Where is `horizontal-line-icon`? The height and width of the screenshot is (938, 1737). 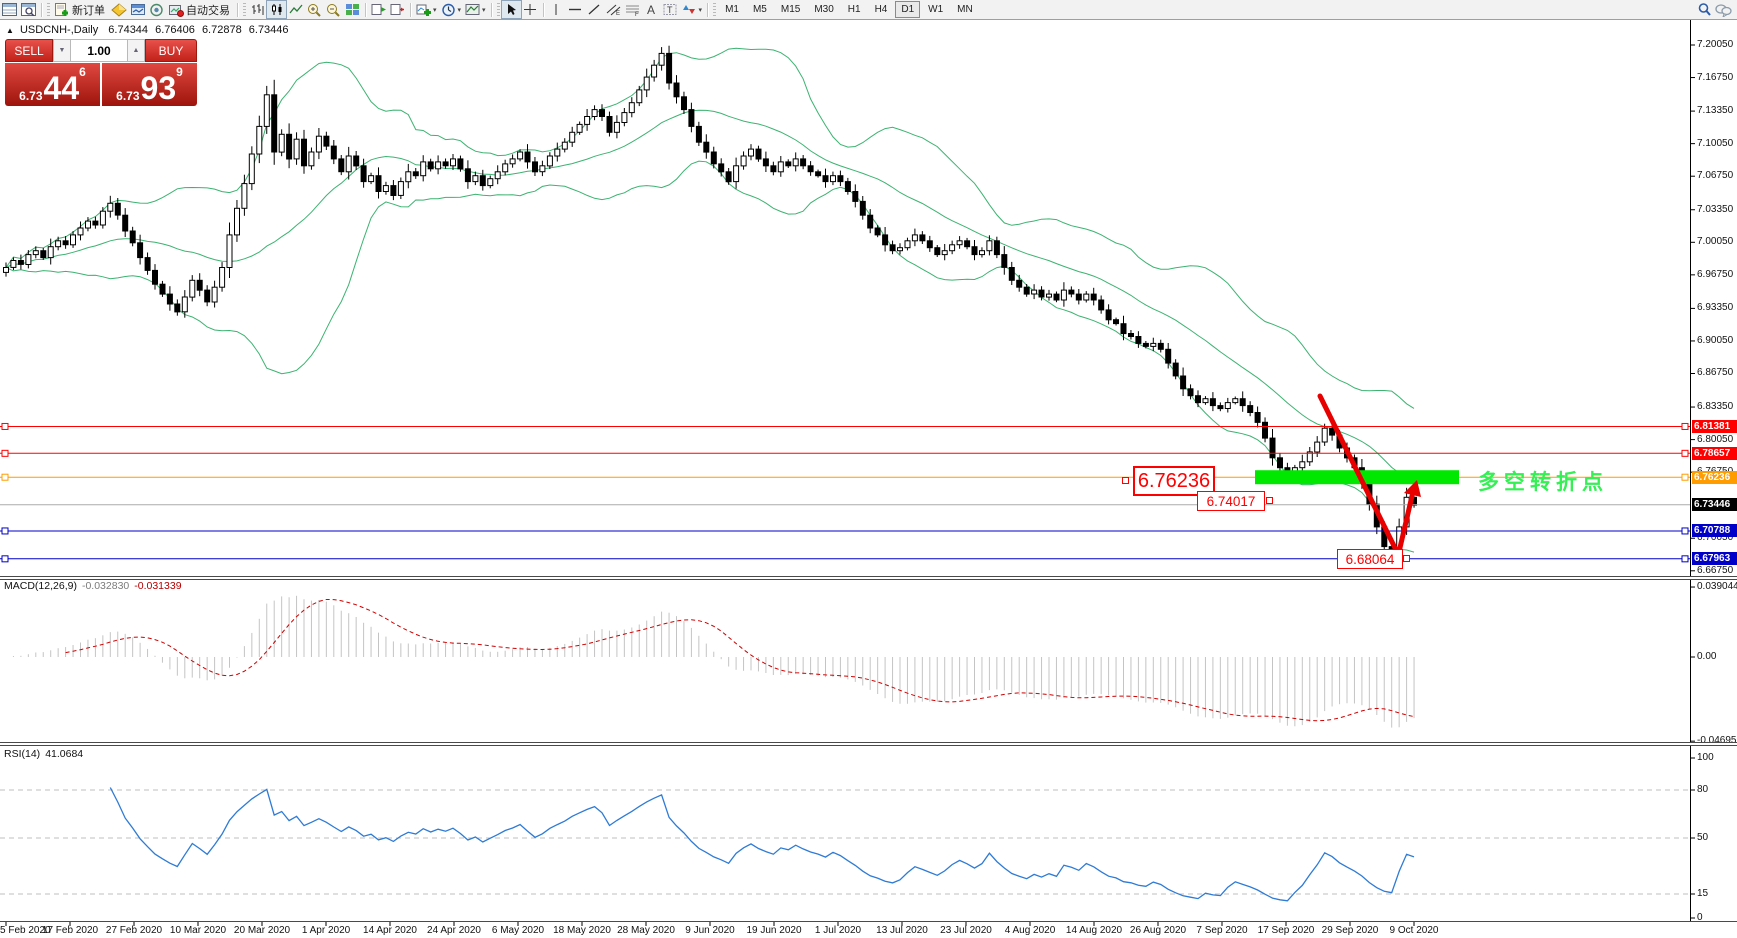
horizontal-line-icon is located at coordinates (575, 9).